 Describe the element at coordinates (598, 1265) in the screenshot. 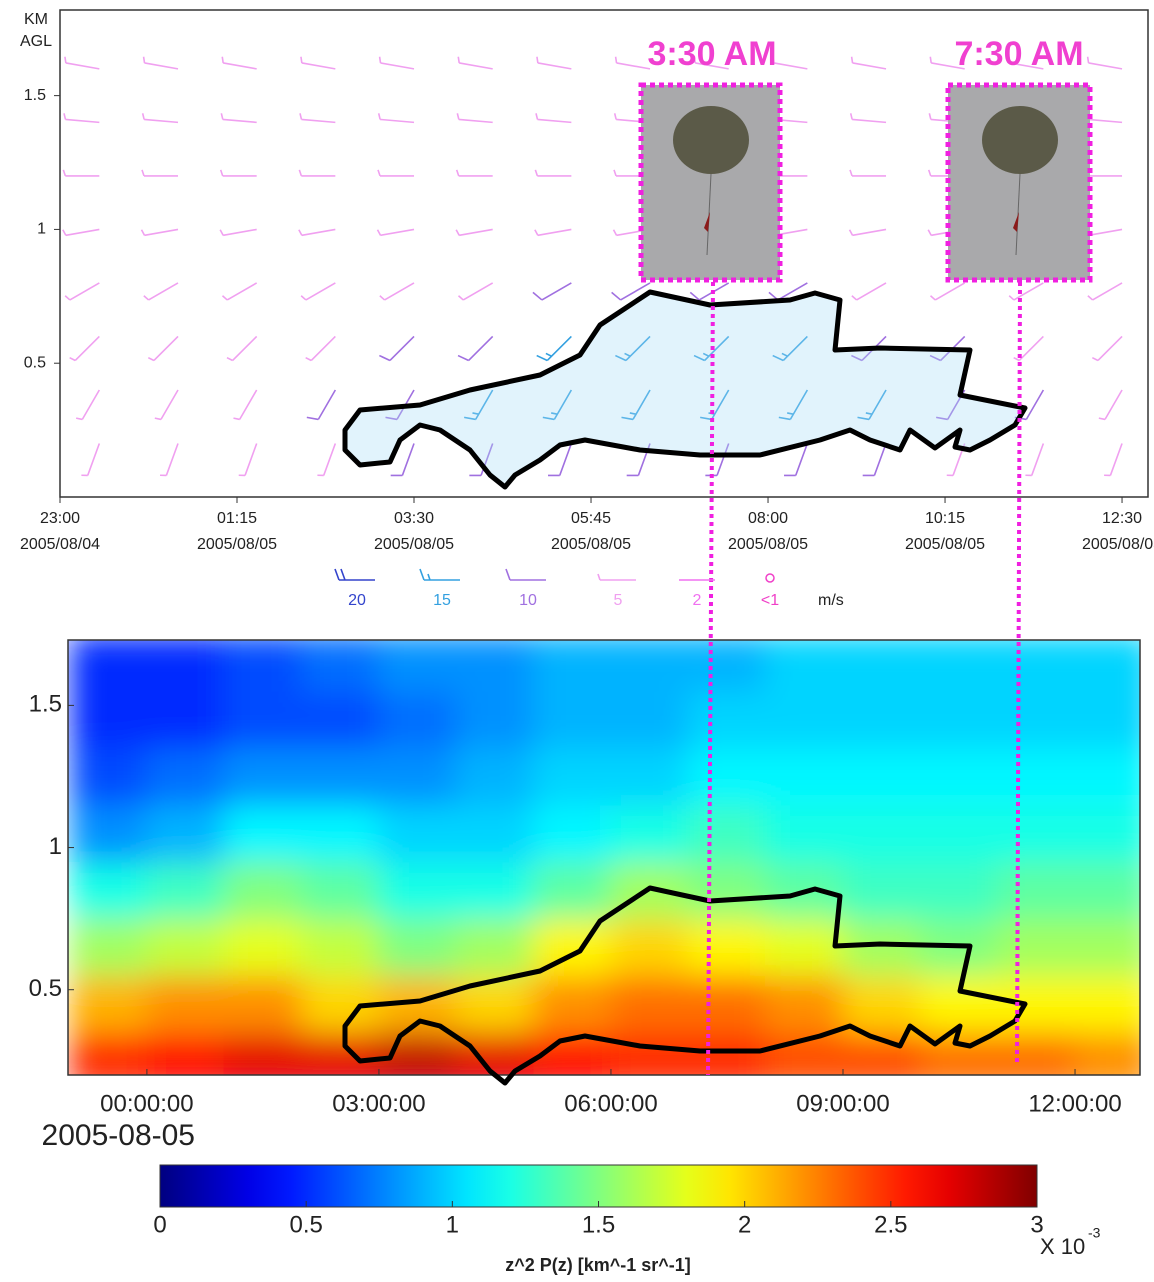

I see `colorbar-label: z^2 P(z) [km^-1 sr^-1]` at that location.